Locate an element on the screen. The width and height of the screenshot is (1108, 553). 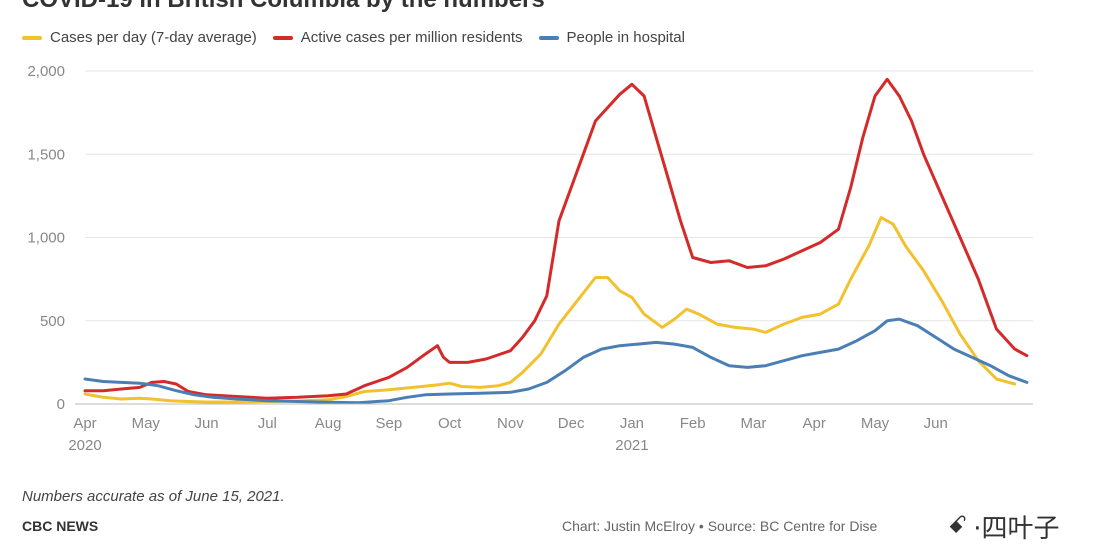
y-tick-label: 500 is located at coordinates (52, 321).